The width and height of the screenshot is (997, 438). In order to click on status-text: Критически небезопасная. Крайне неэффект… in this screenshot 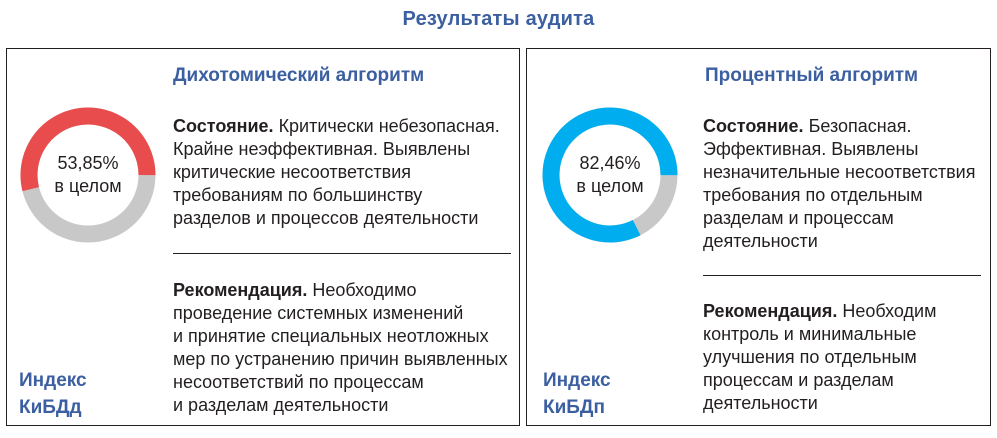, I will do `click(336, 172)`.